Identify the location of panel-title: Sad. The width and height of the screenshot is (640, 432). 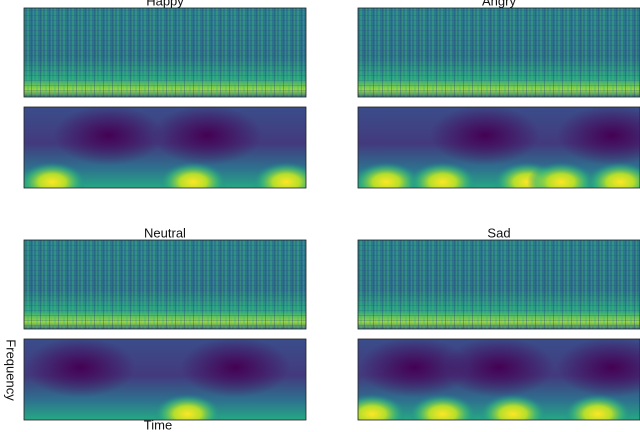
(498, 232).